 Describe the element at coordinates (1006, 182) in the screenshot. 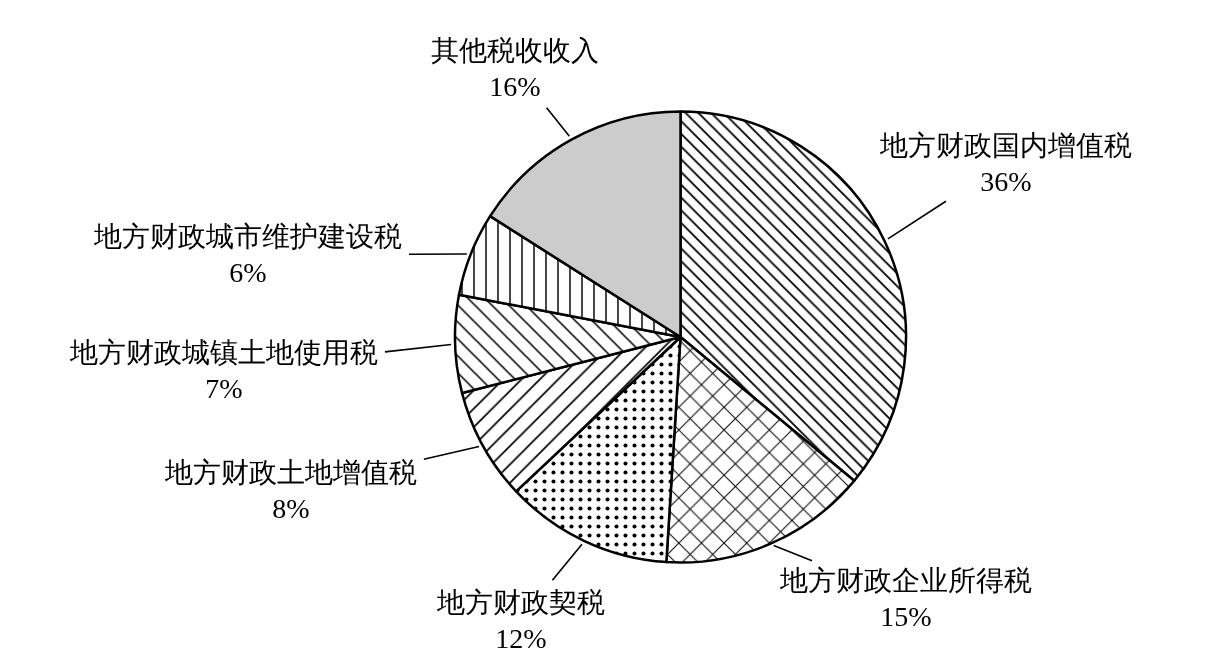

I see `data-label: 36%` at that location.